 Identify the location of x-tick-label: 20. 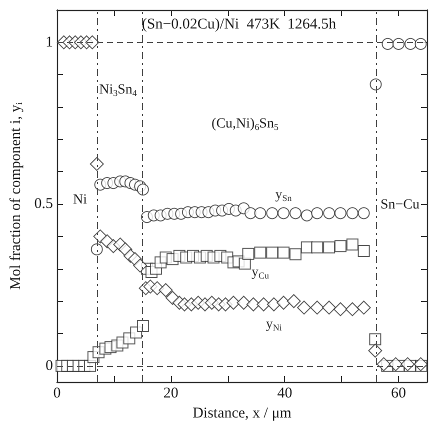
(170, 394).